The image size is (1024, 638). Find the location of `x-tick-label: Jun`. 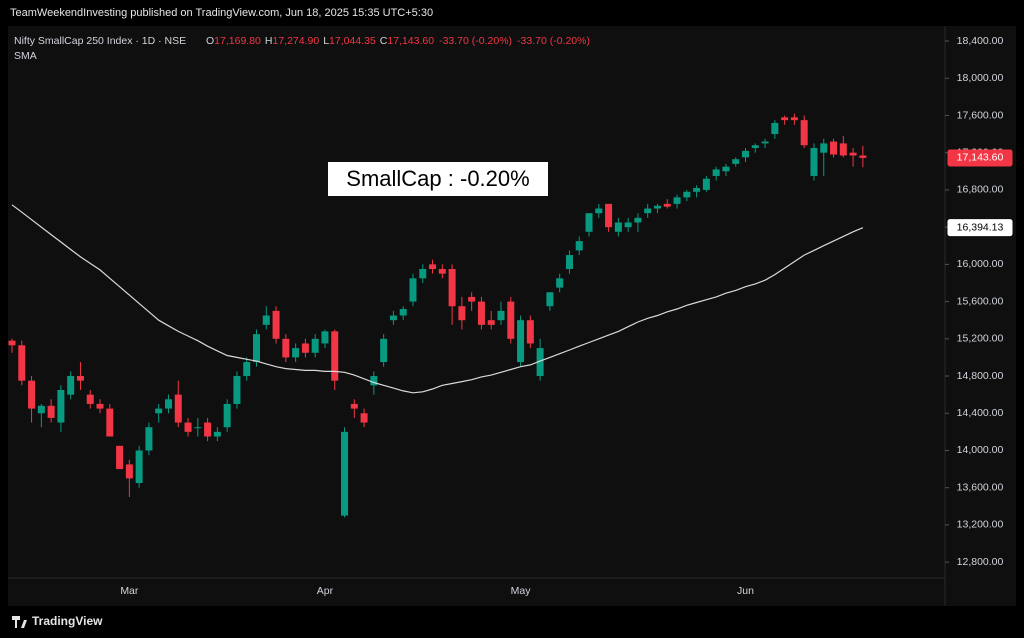

x-tick-label: Jun is located at coordinates (745, 591).